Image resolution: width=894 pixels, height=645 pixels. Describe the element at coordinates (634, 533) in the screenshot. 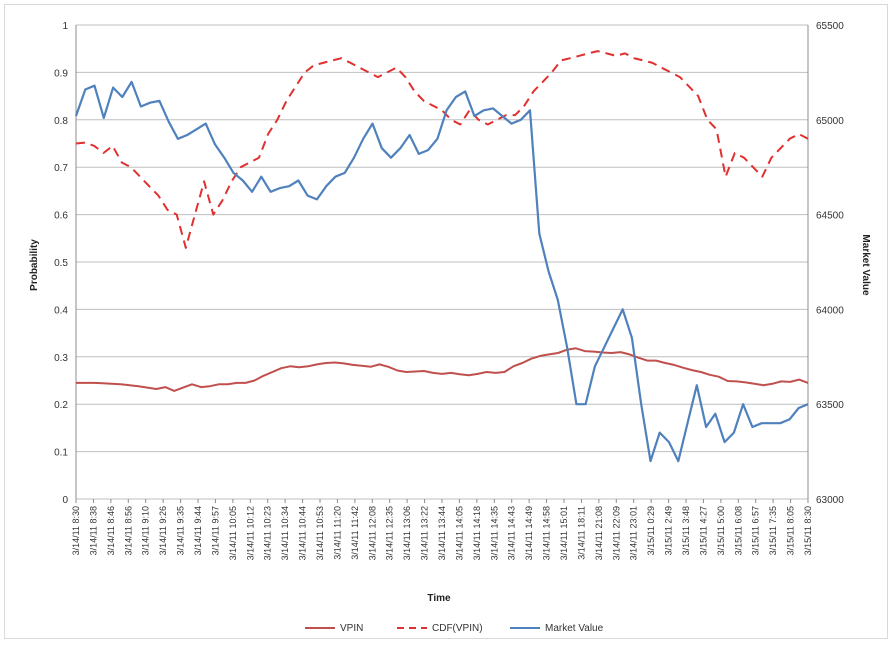

I see `x-tick-label: 3/14/11 23:01` at that location.